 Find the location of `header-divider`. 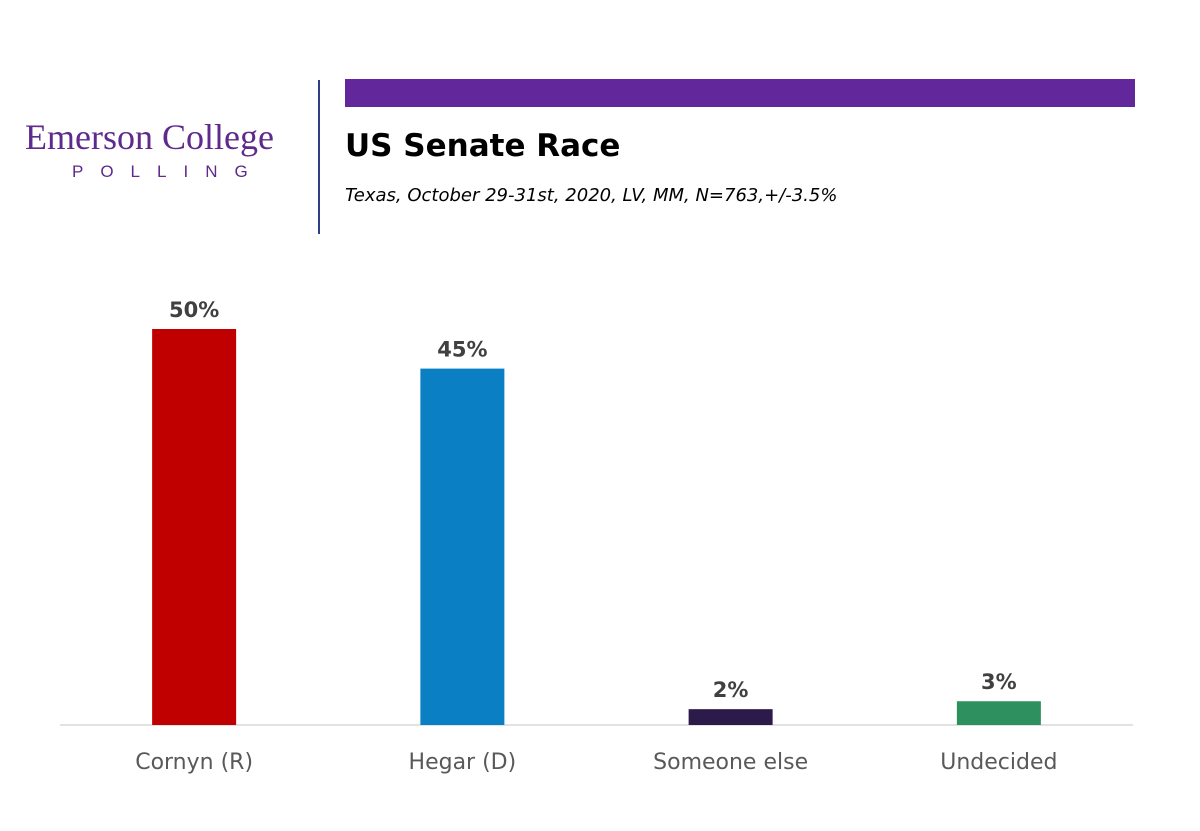

header-divider is located at coordinates (319, 157).